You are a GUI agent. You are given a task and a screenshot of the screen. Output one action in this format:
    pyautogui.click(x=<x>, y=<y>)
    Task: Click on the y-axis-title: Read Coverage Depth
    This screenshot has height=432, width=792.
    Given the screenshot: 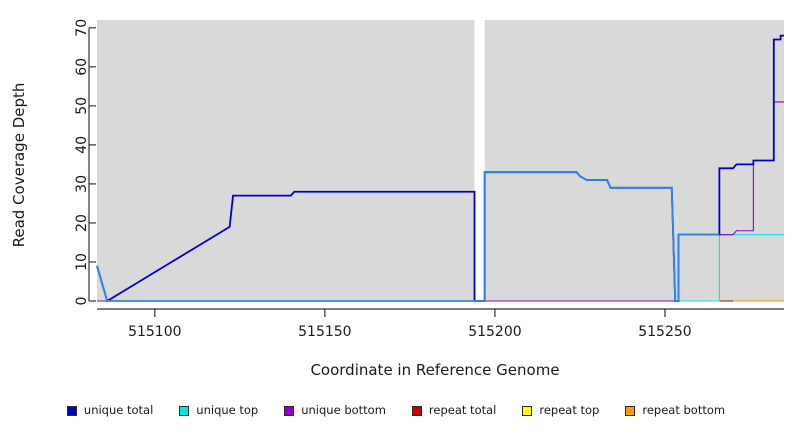 What is the action you would take?
    pyautogui.click(x=19, y=165)
    